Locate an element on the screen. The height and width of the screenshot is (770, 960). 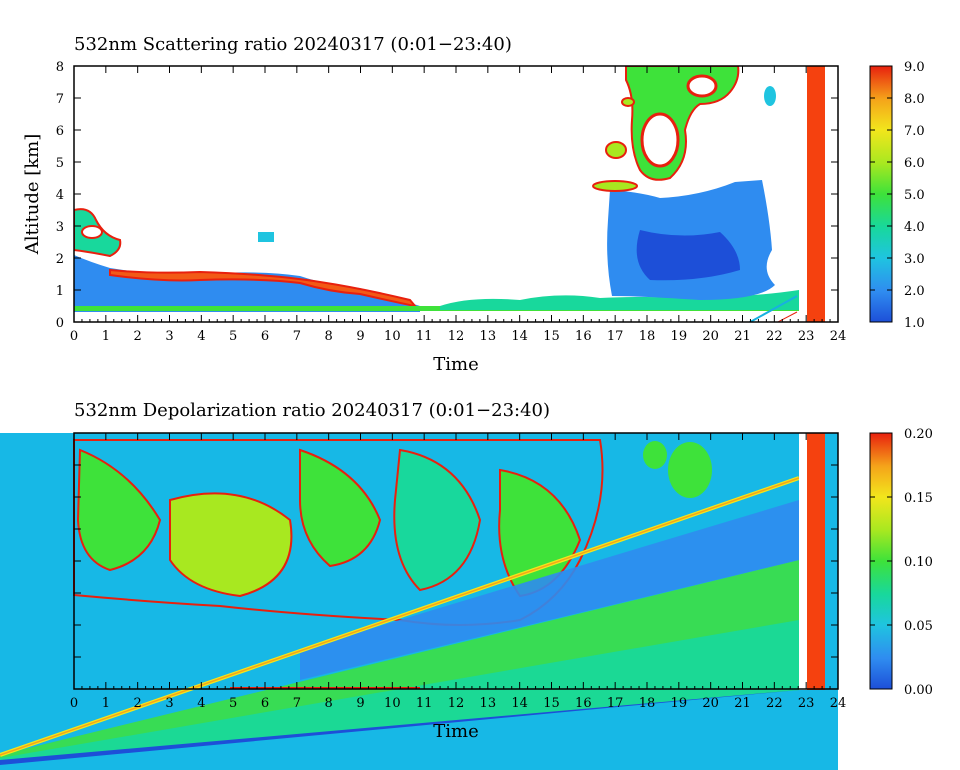
y-tick-label: 2 is located at coordinates (60, 259).